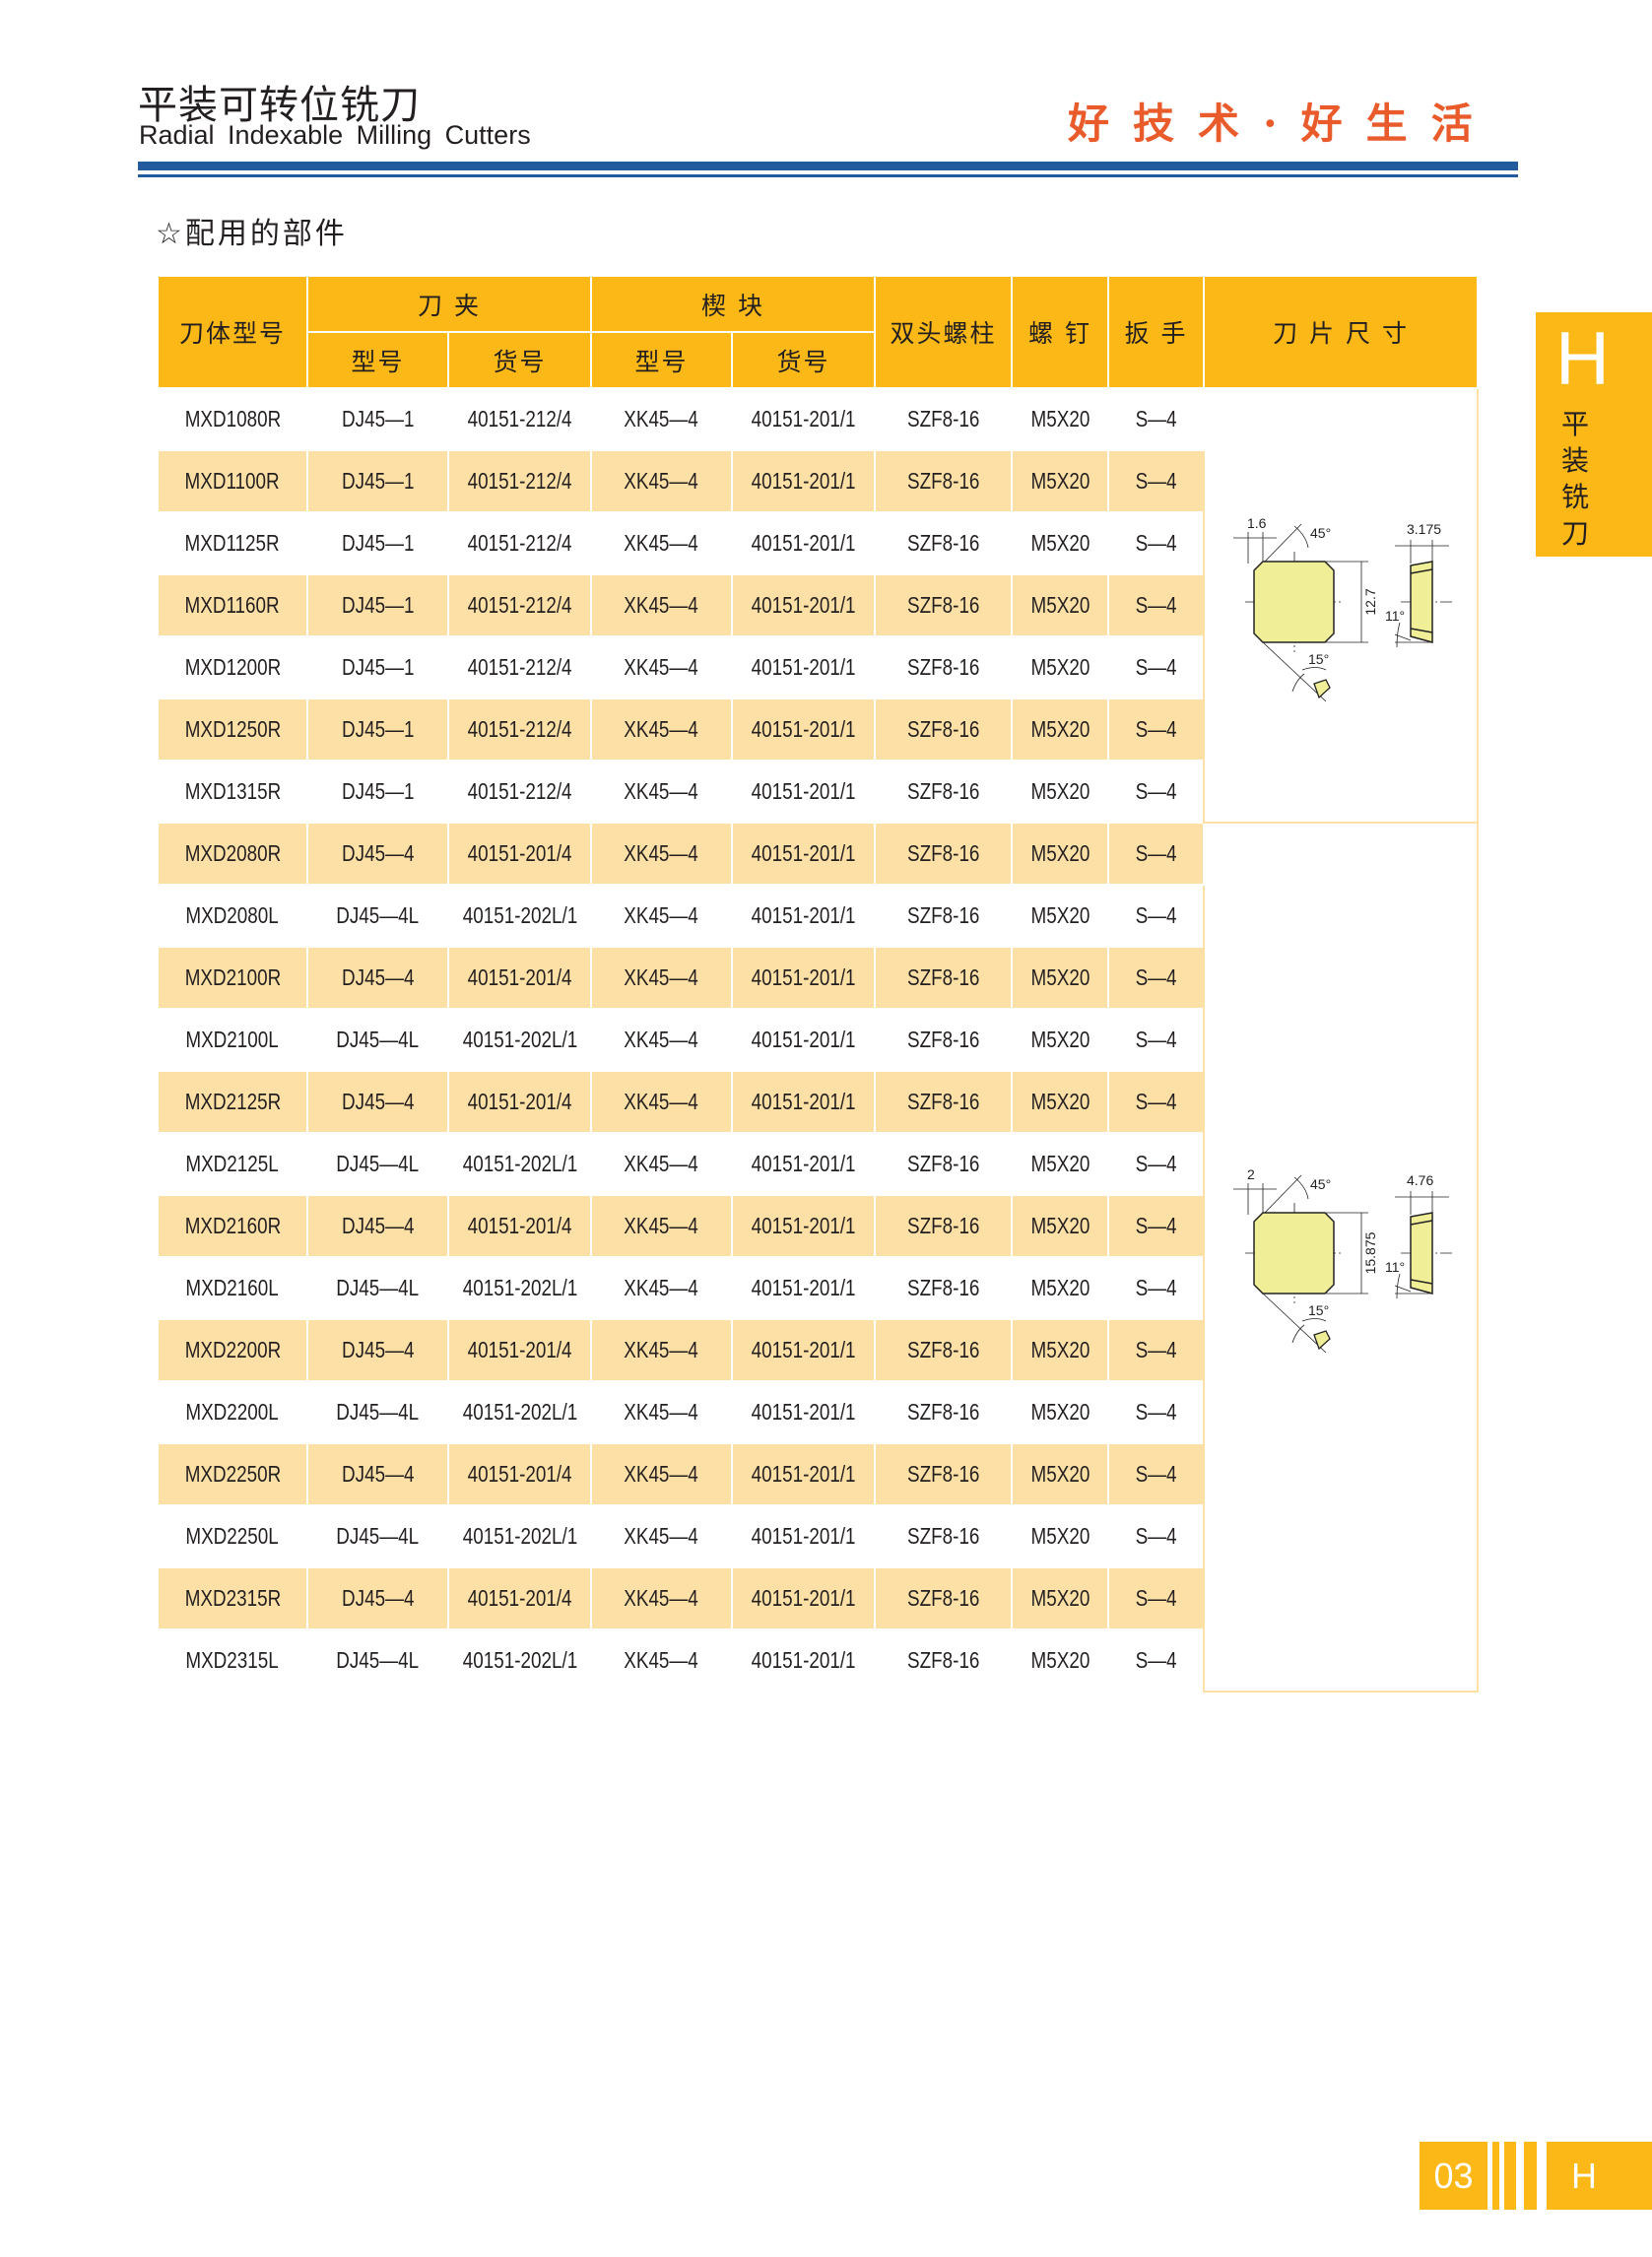 This screenshot has width=1652, height=2257. What do you see at coordinates (233, 1474) in the screenshot?
I see `cell-text: MXD2250R` at bounding box center [233, 1474].